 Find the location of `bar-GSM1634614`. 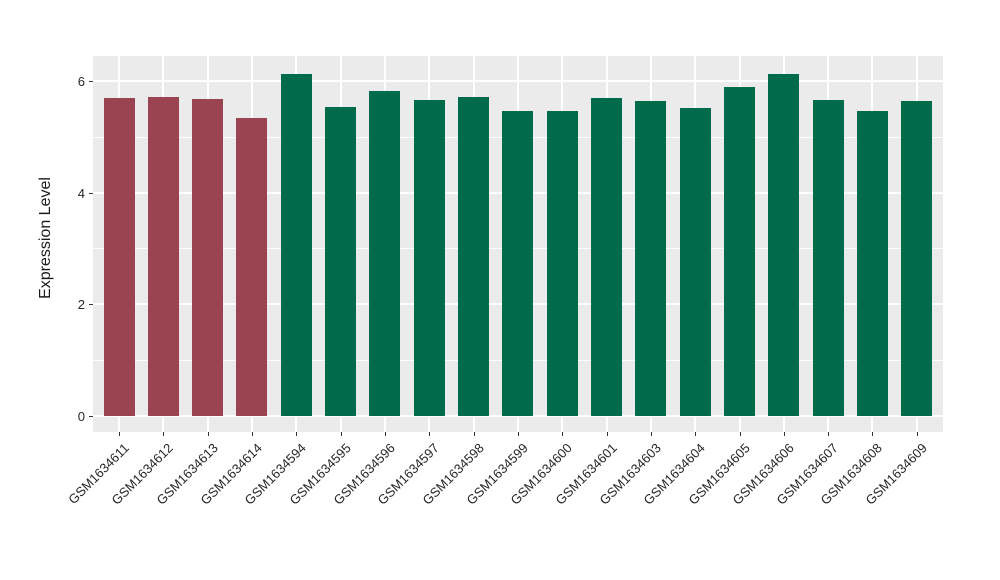

bar-GSM1634614 is located at coordinates (252, 266).